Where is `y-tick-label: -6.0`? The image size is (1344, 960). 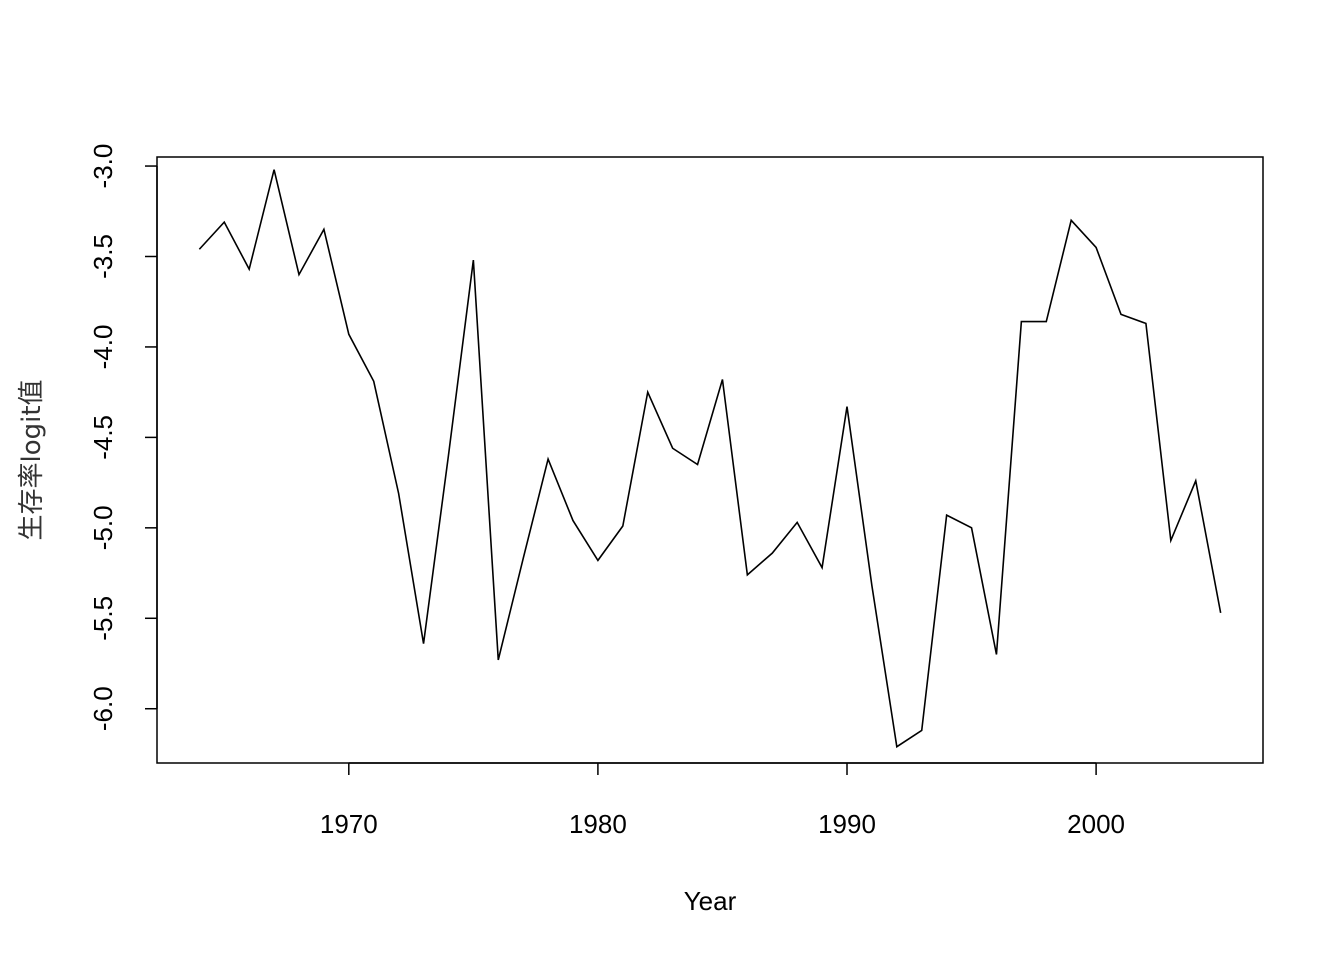 y-tick-label: -6.0 is located at coordinates (103, 708).